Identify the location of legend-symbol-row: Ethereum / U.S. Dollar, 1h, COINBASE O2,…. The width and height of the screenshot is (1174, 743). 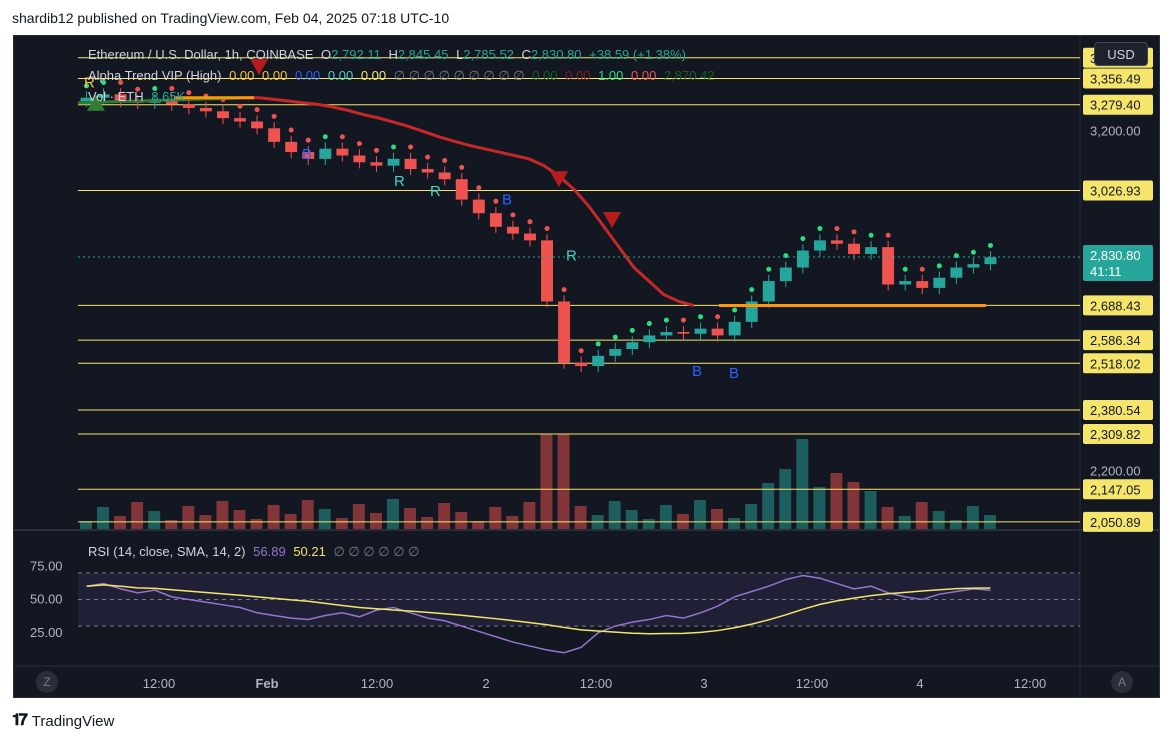
(389, 54).